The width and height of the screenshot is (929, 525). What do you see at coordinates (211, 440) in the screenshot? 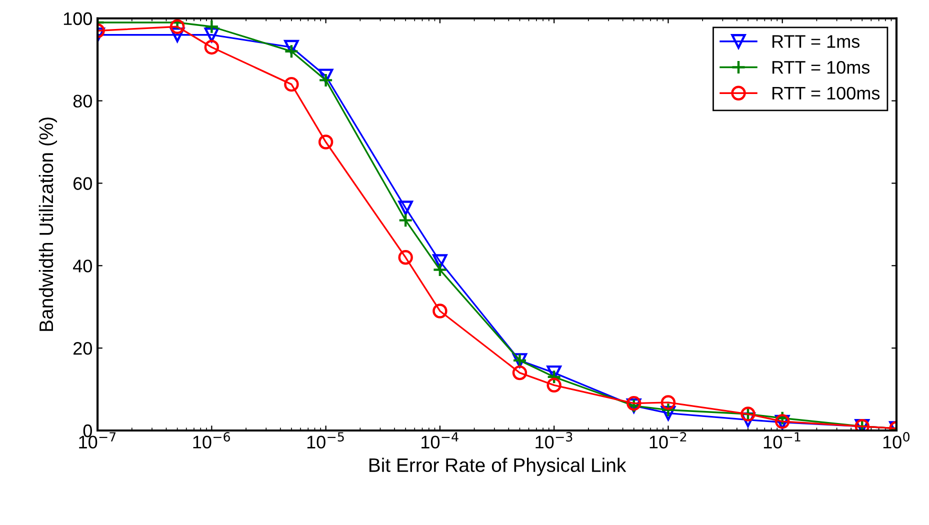
I see `x-tick-label: 10$^{−6}$` at bounding box center [211, 440].